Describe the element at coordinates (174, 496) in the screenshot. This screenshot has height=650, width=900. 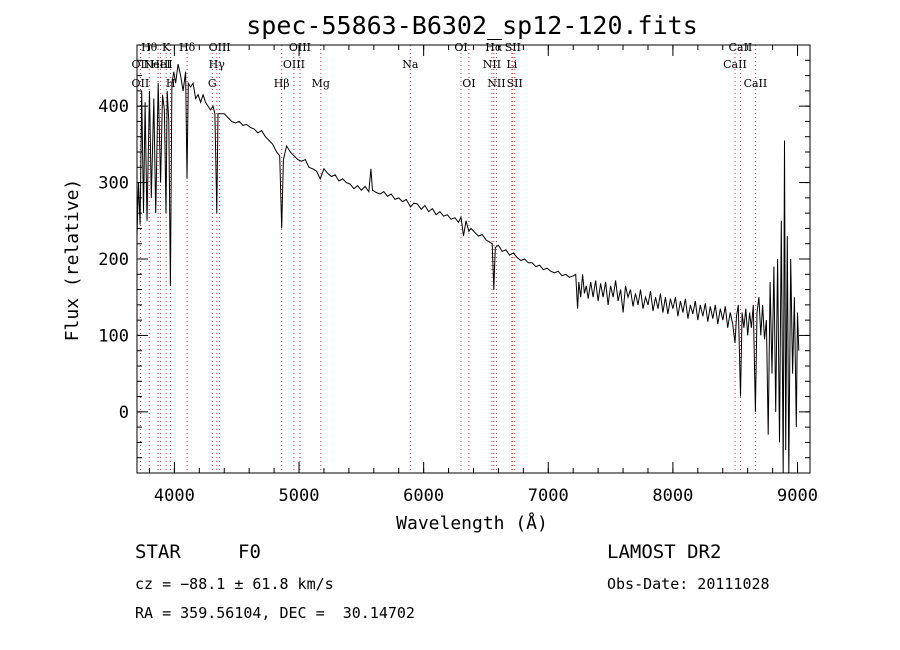
I see `x-tick-label: 4000` at that location.